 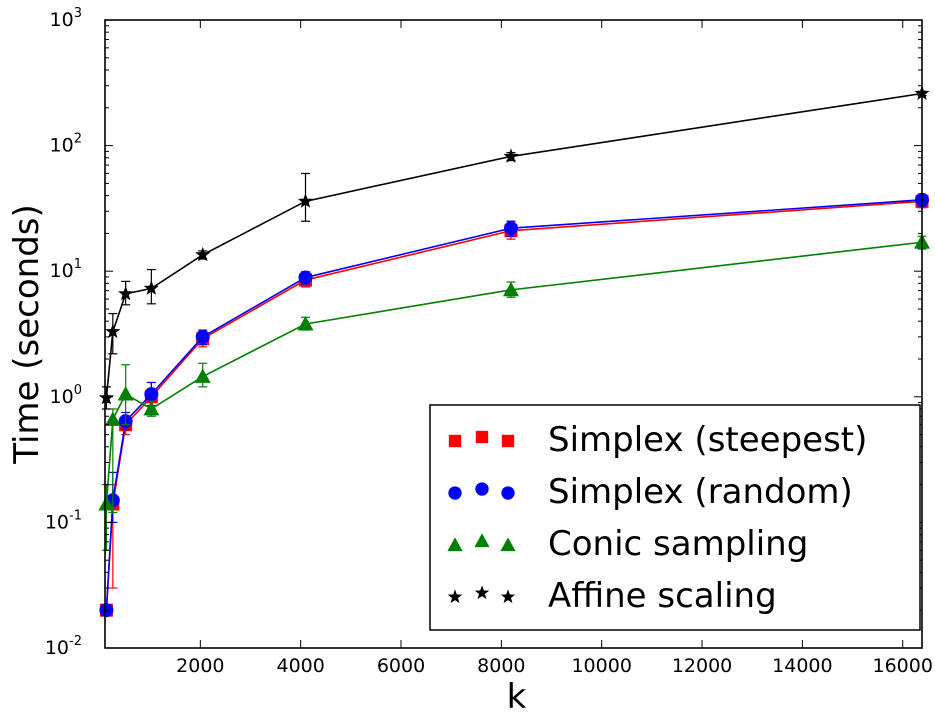 I want to click on x-tick-label: 14000, so click(x=802, y=666).